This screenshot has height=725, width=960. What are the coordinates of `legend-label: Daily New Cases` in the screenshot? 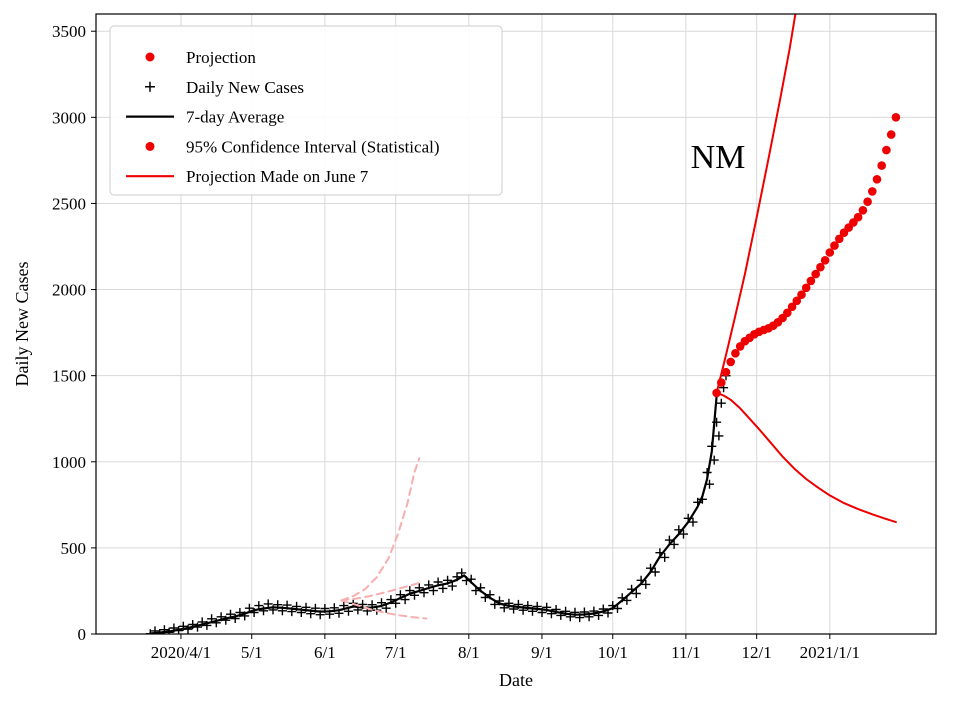 It's located at (245, 87).